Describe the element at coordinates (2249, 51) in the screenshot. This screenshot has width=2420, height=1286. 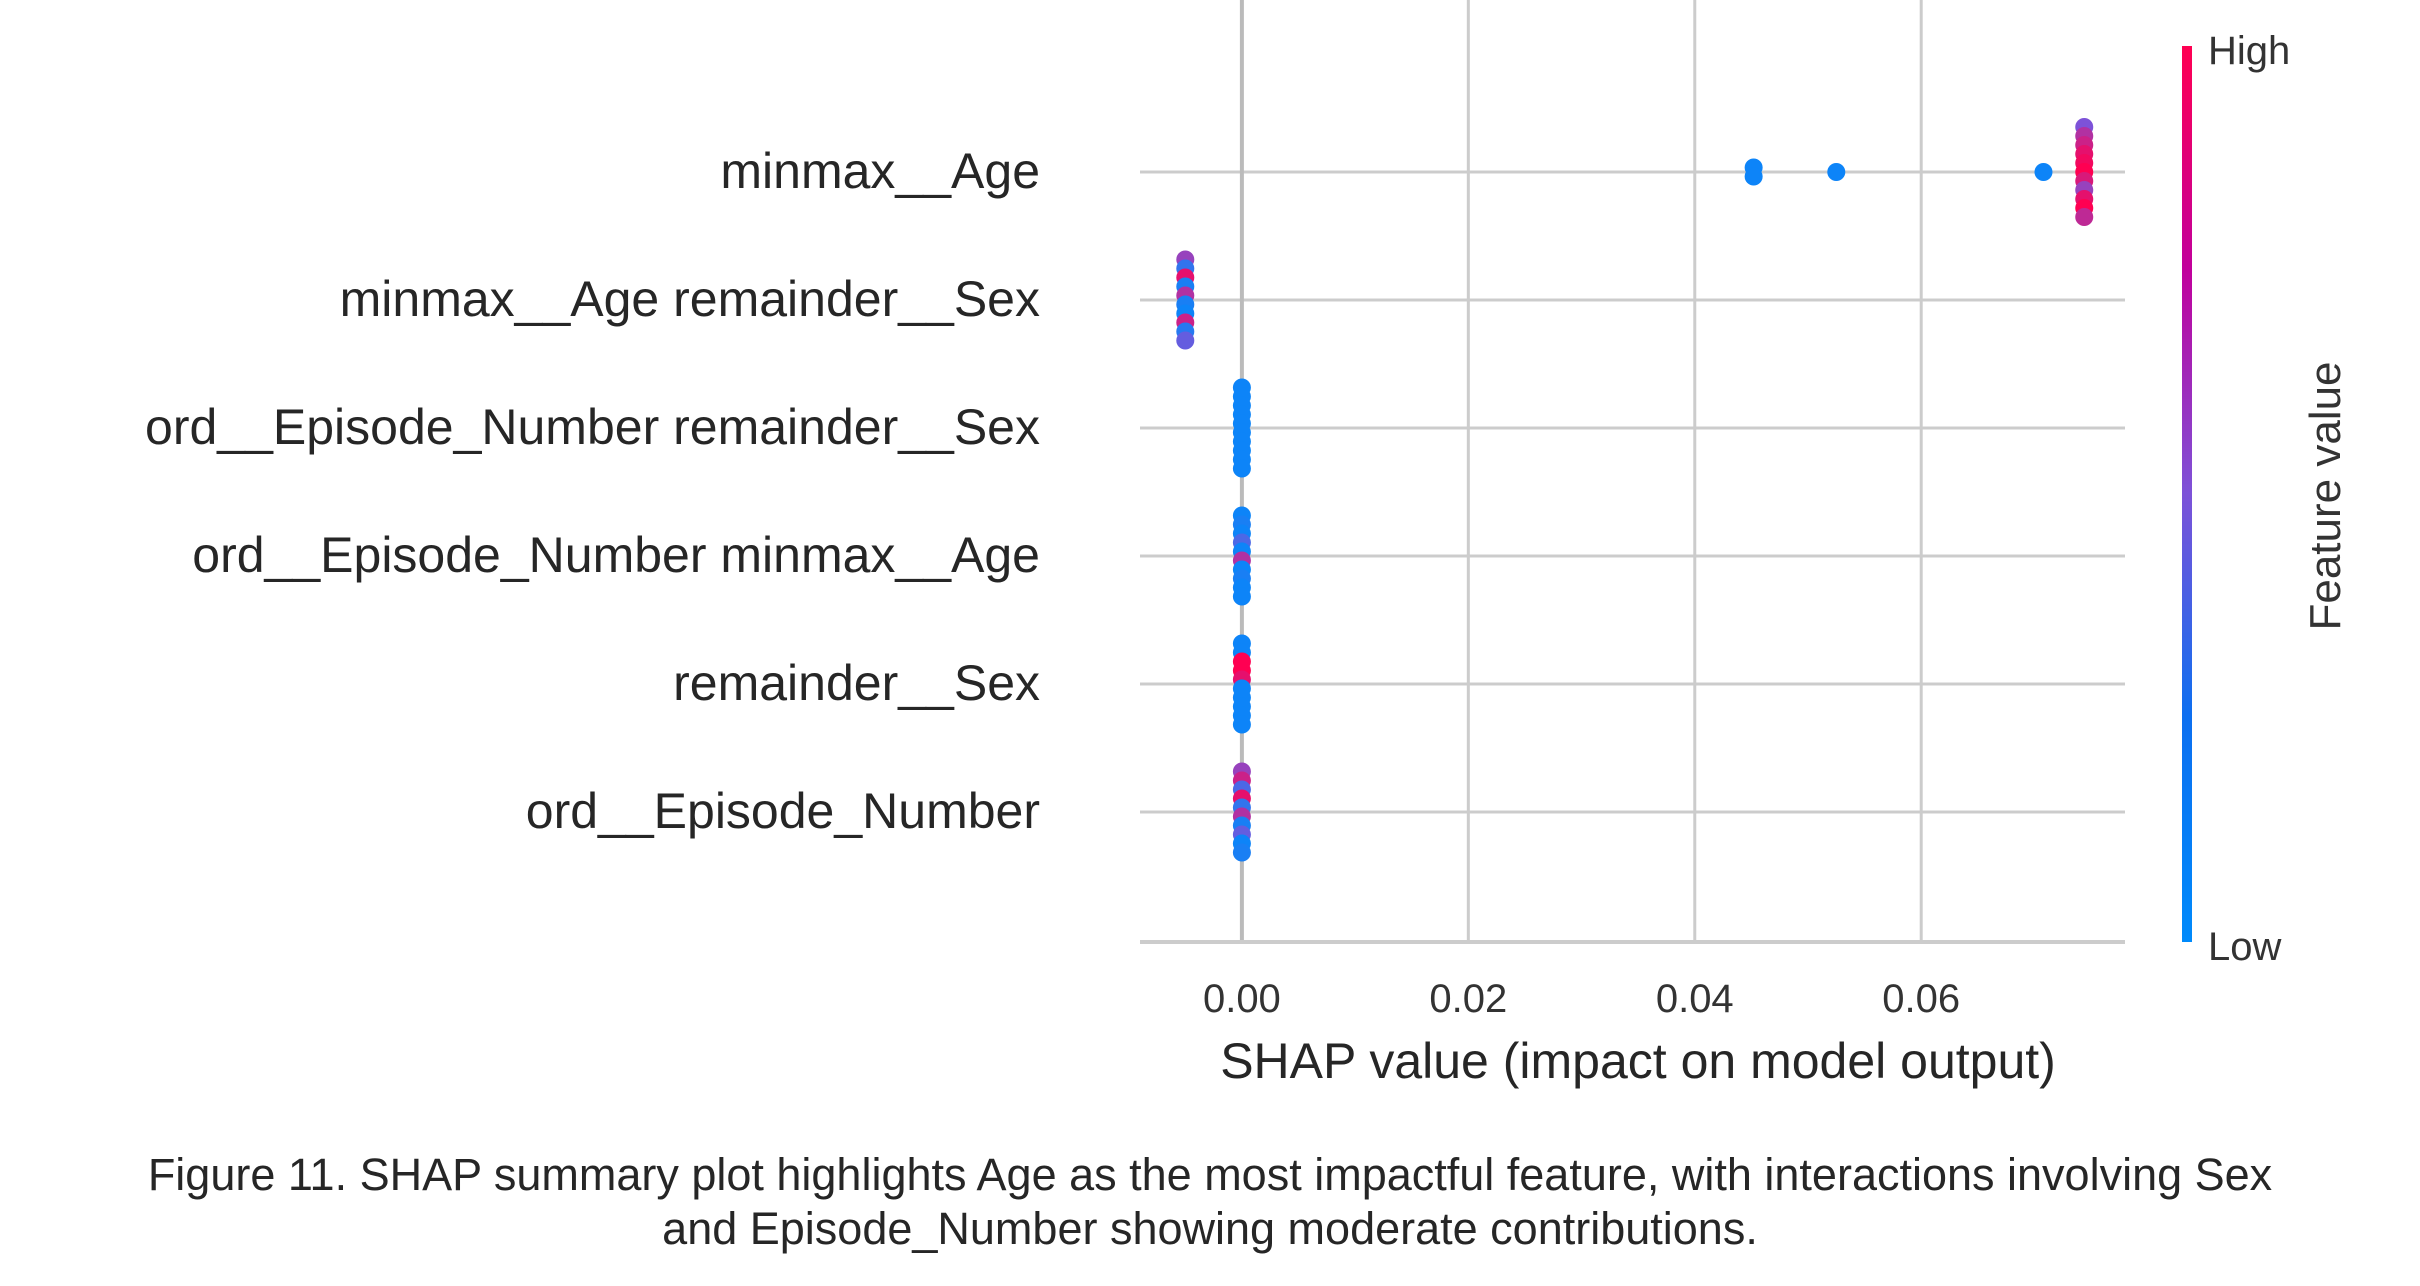
I see `colorbar-high-label: High` at that location.